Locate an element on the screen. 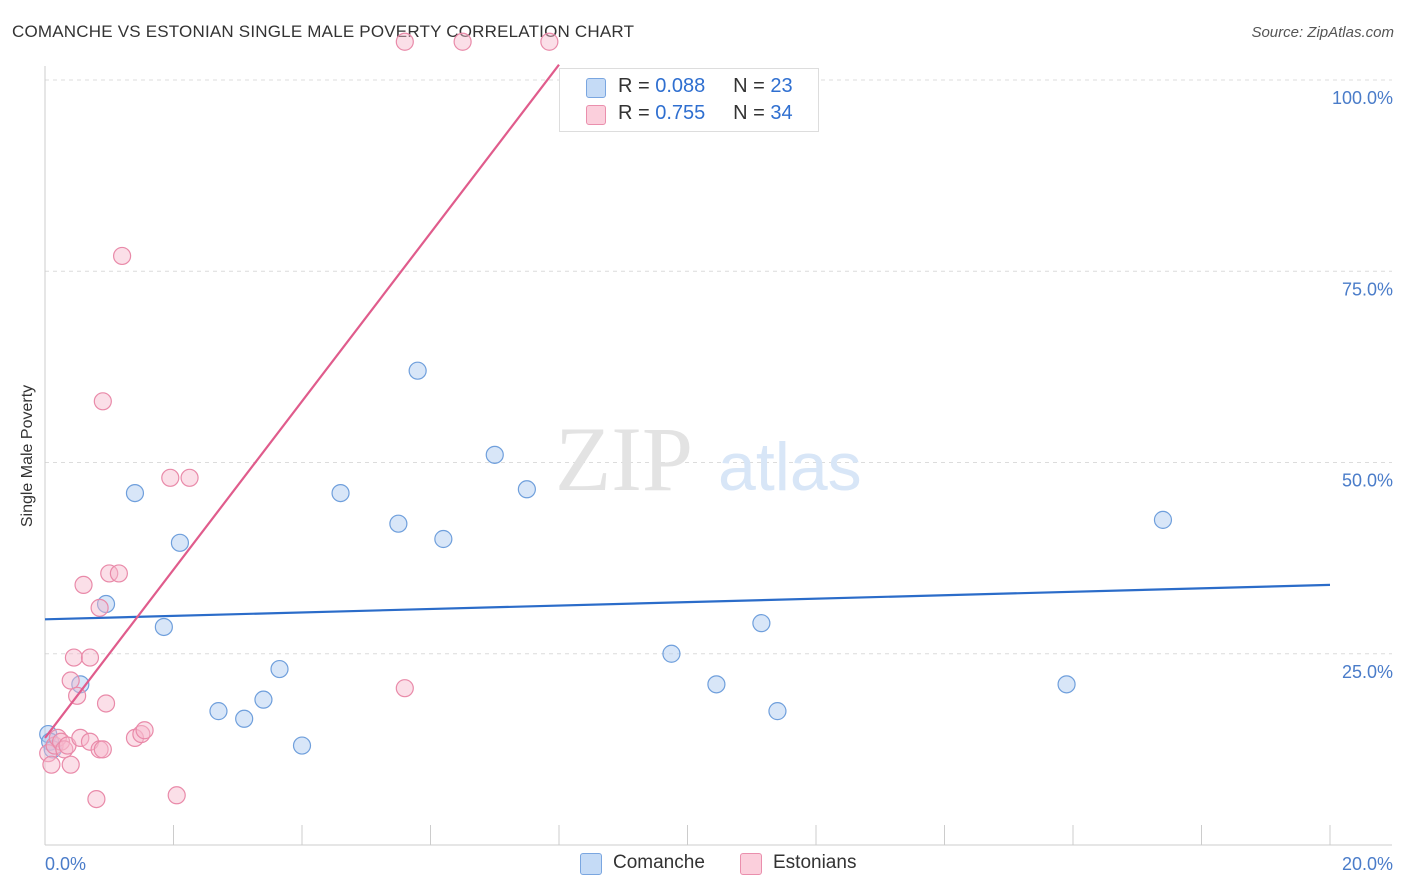  y-tick-label-3: 100.0% is located at coordinates (1362, 98).